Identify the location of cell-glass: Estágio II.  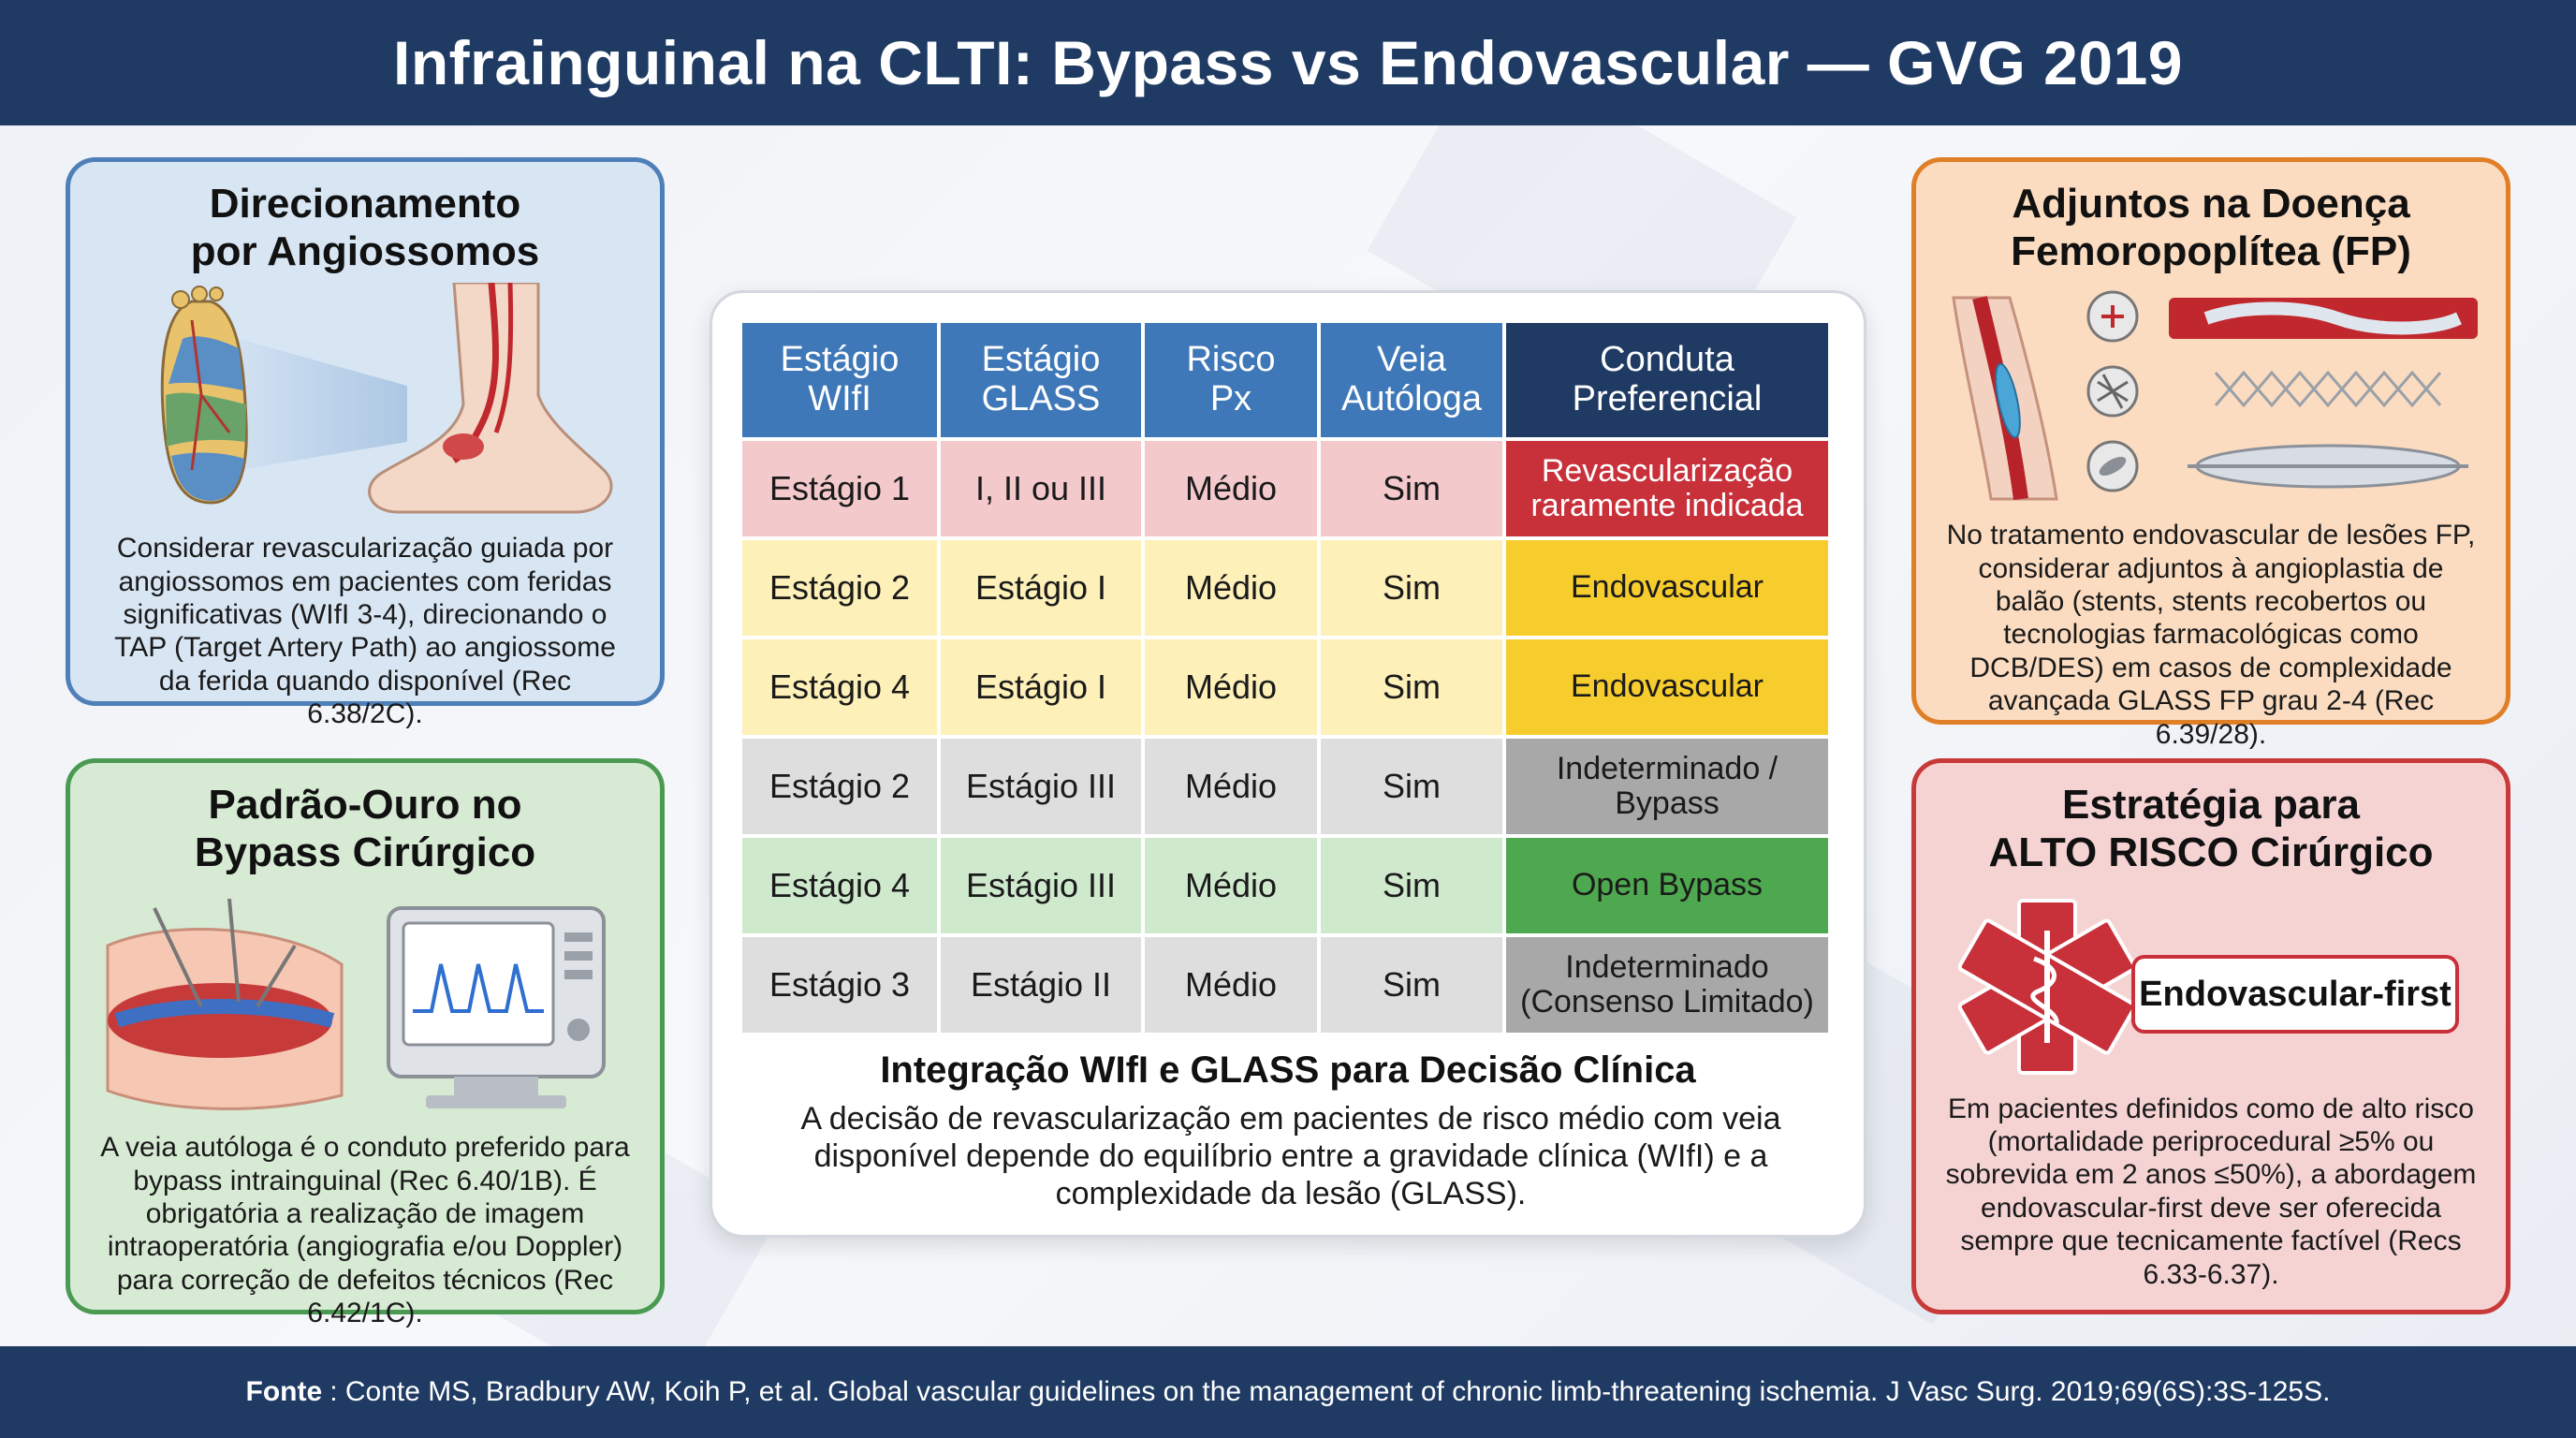
(1041, 985).